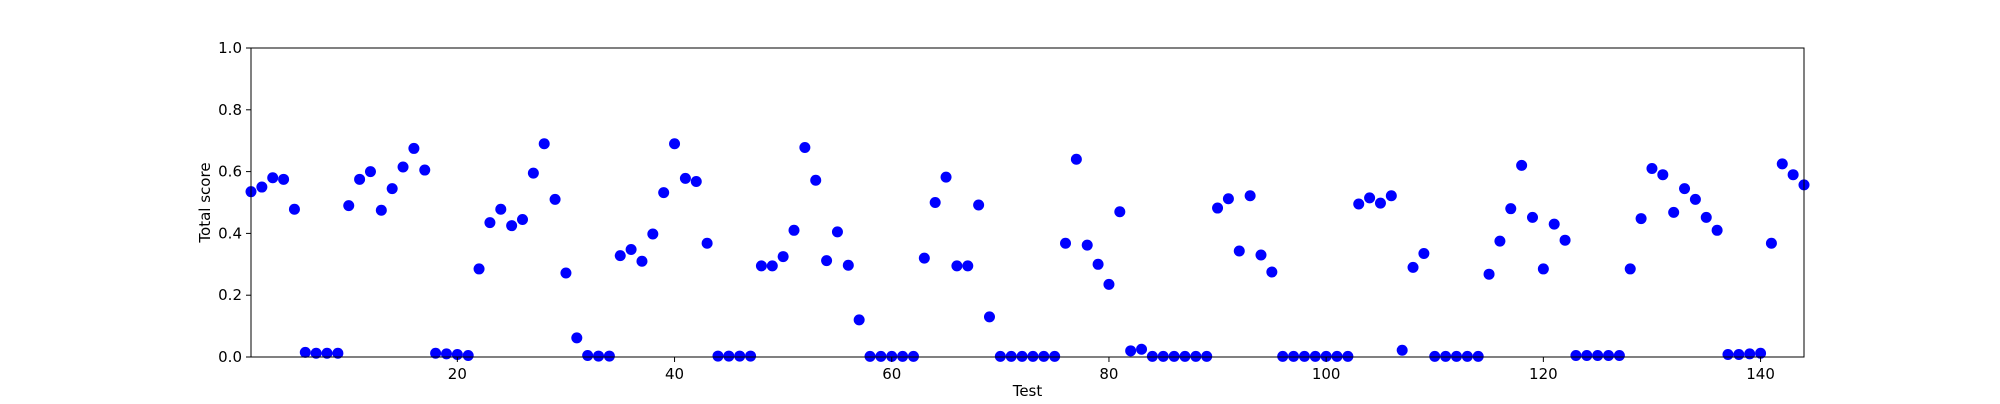  What do you see at coordinates (1760, 374) in the screenshot?
I see `x-tick-label: 140` at bounding box center [1760, 374].